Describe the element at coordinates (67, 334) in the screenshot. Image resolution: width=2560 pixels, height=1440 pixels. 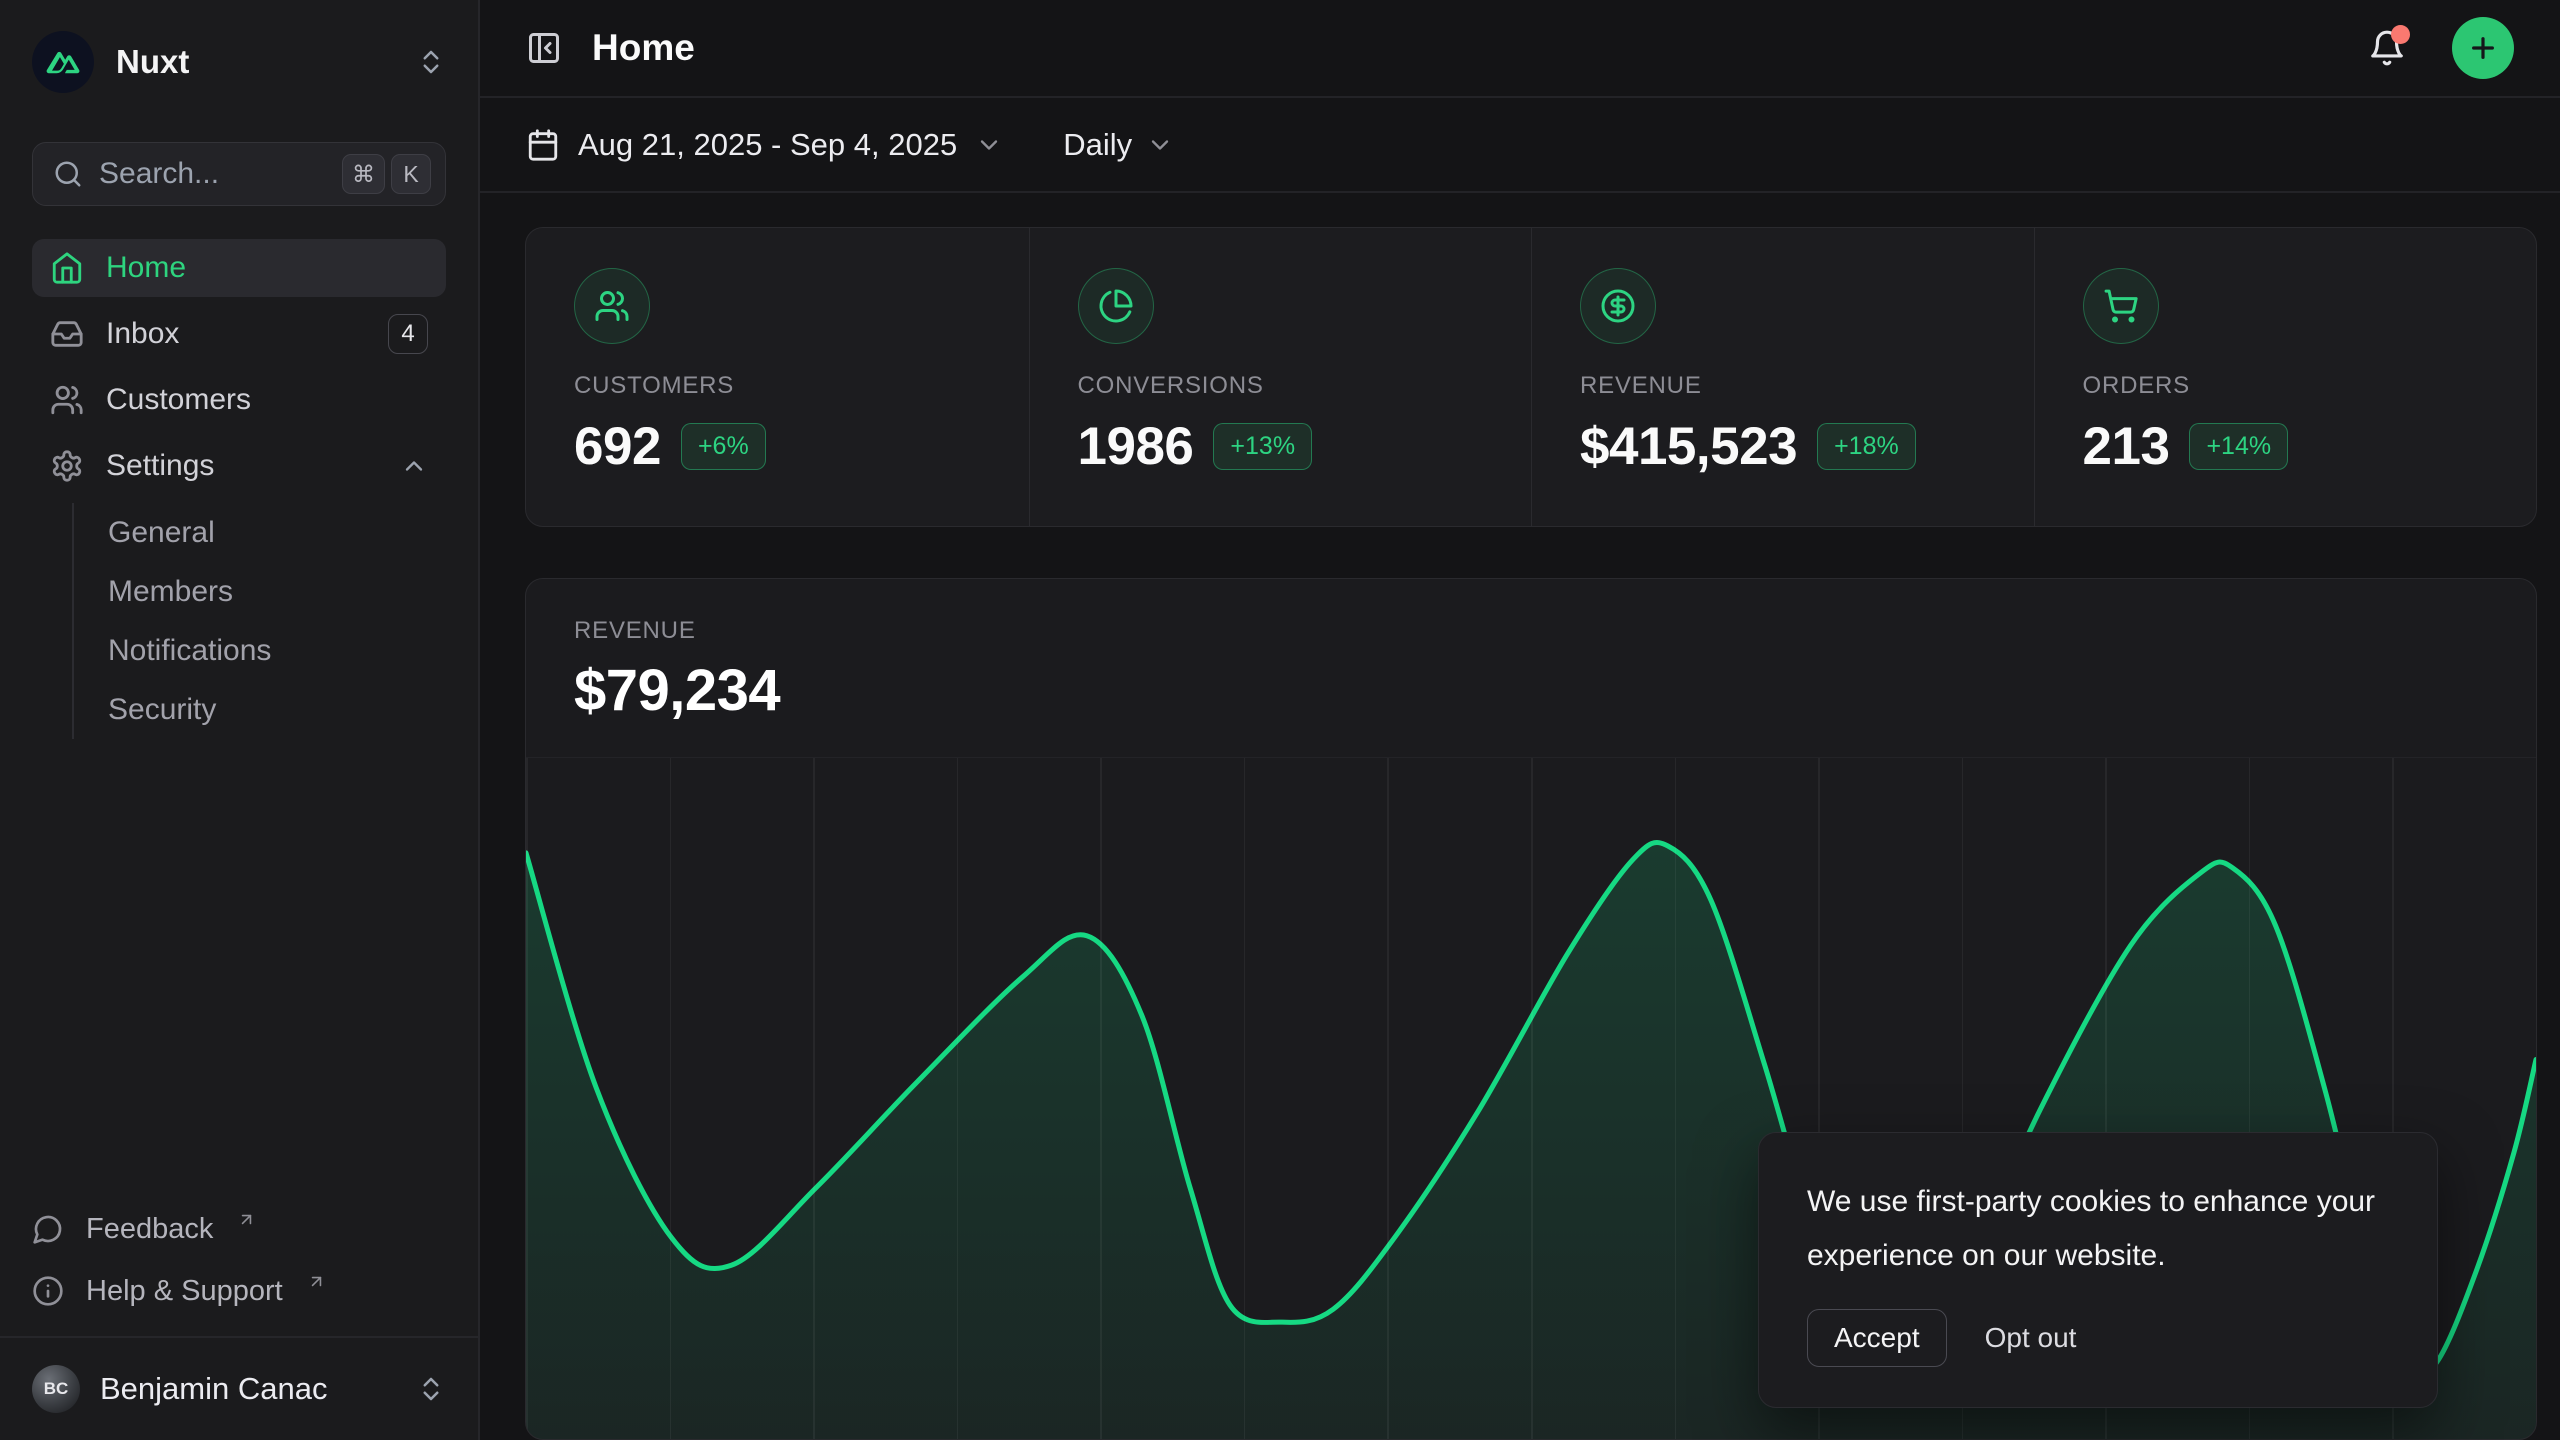
I see `inbox-icon` at that location.